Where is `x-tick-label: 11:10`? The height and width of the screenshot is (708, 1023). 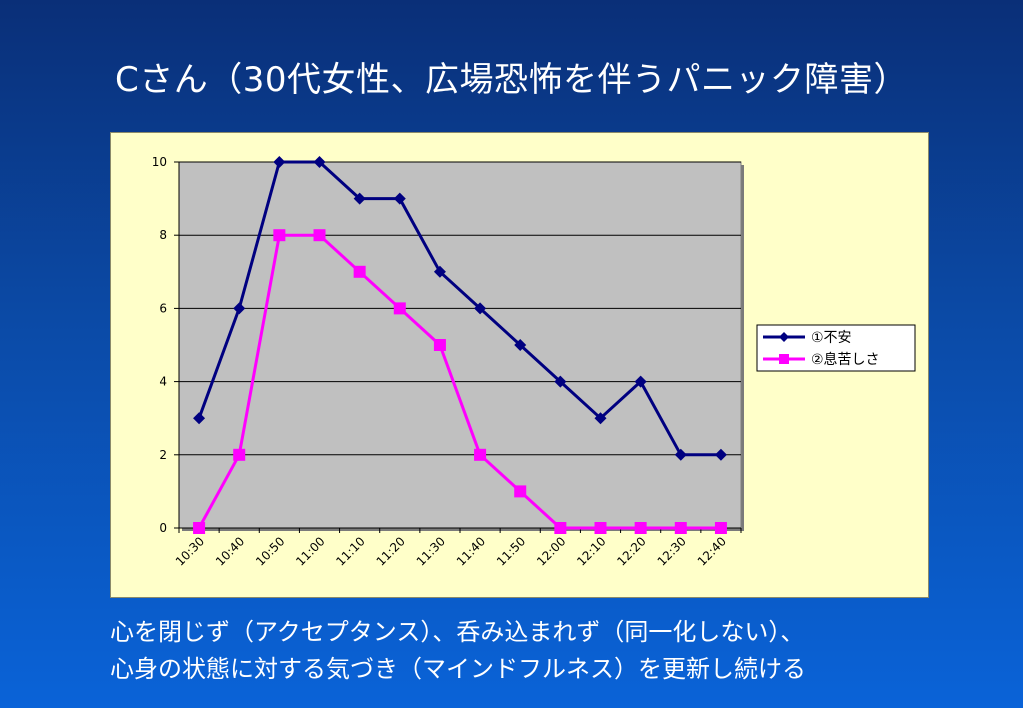
x-tick-label: 11:10 is located at coordinates (350, 551).